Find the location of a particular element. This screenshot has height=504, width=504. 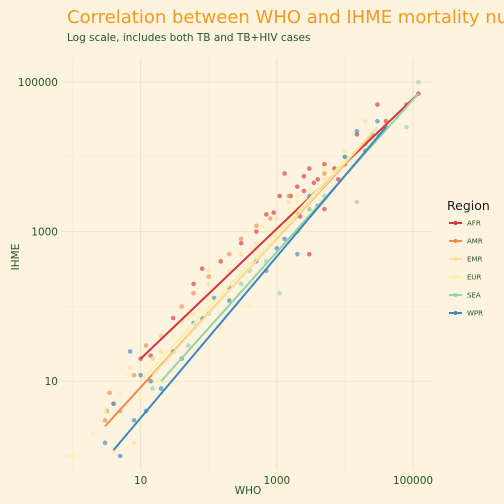

y-tick-label: 100000 is located at coordinates (38, 83).